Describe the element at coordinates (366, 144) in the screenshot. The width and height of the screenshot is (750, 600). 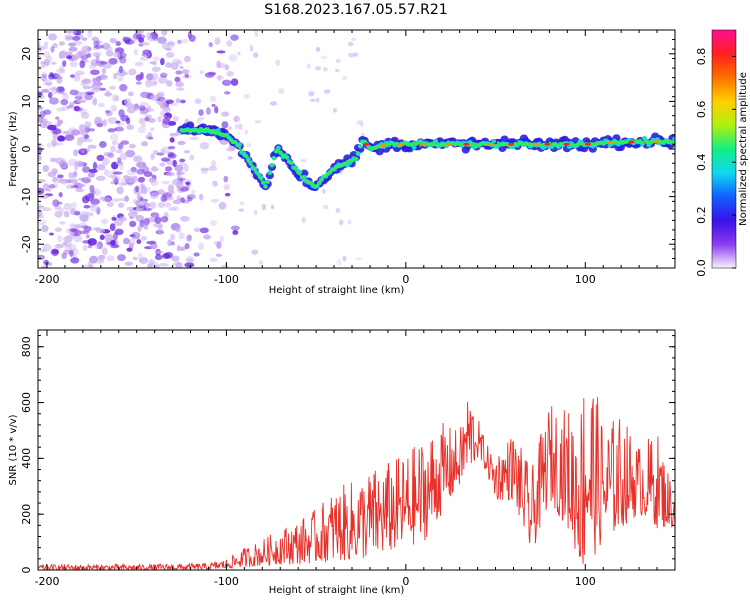
I see `signal-peak` at that location.